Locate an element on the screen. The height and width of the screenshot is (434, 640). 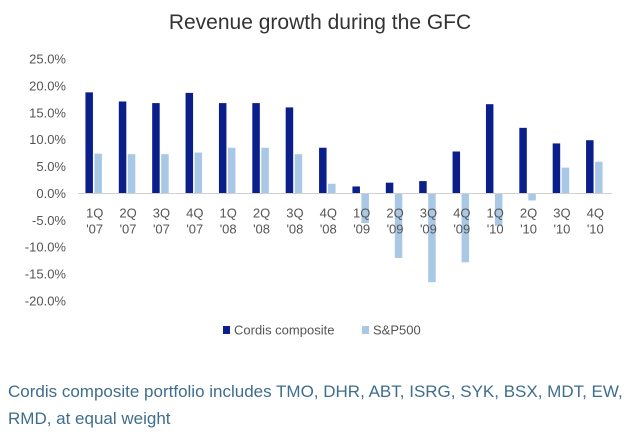
y-tick-label: -20.0% is located at coordinates (46, 301).